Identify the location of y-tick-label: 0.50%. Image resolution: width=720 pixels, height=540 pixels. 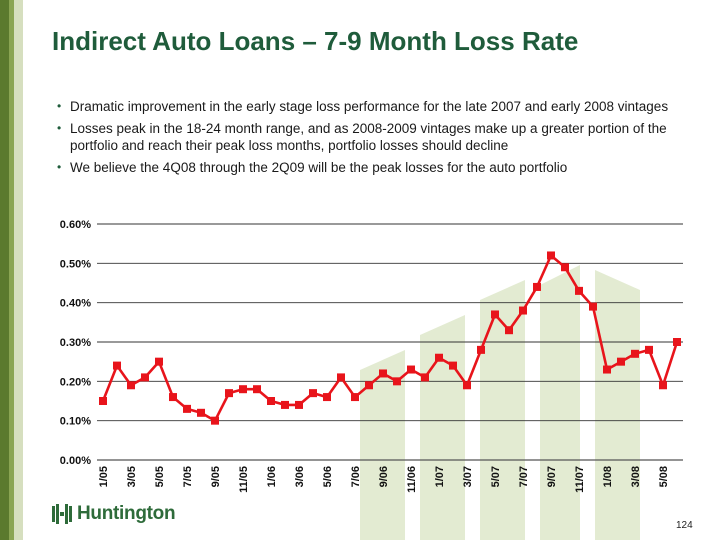
(75, 264).